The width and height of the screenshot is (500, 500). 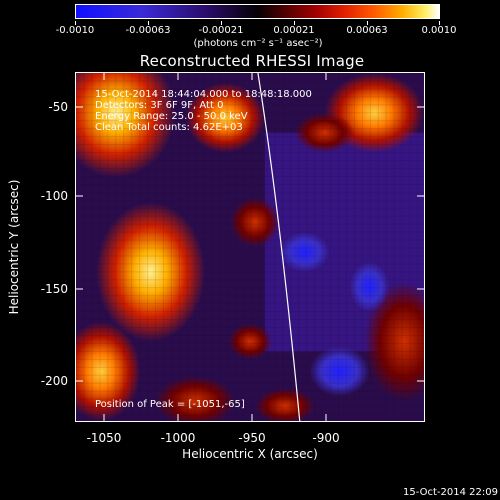 I want to click on y-axis-label: Heliocentric Y (arcsec), so click(x=14, y=247).